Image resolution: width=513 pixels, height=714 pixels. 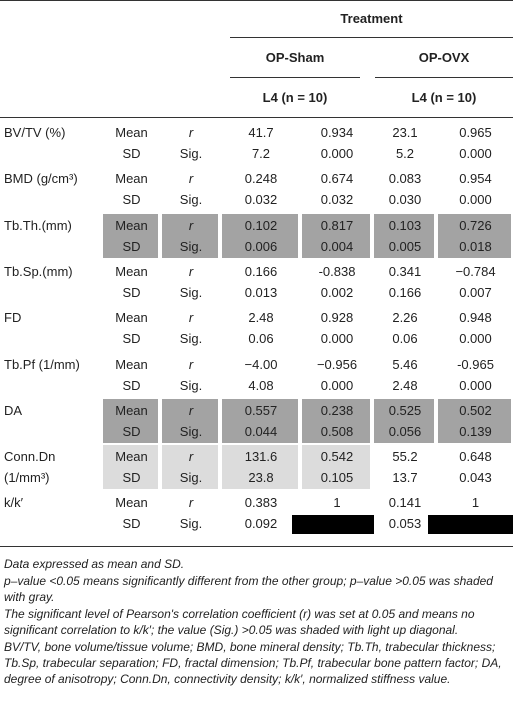 I want to click on cell: 0.238, so click(x=337, y=410).